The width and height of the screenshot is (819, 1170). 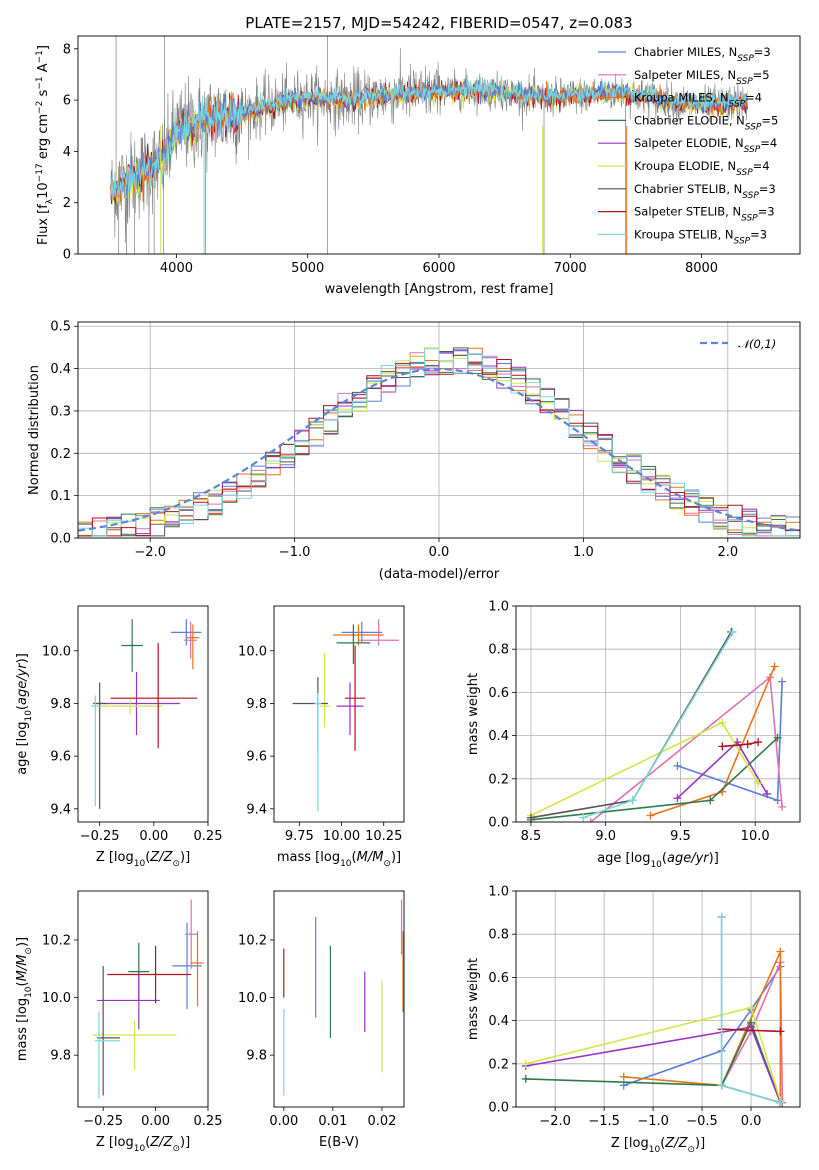 What do you see at coordinates (498, 978) in the screenshot?
I see `y-tick-label: 0.6` at bounding box center [498, 978].